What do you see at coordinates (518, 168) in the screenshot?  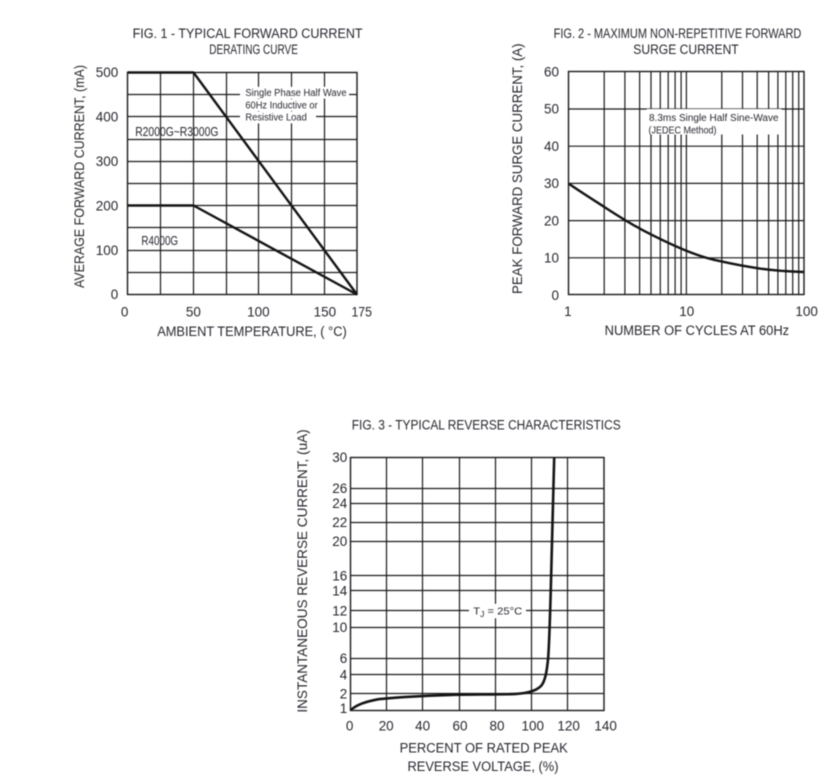 I see `svg-text:PEAK FORWARD SURGE CURRENT, (A: PEAK FORWARD SURGE CURRENT, (A)` at bounding box center [518, 168].